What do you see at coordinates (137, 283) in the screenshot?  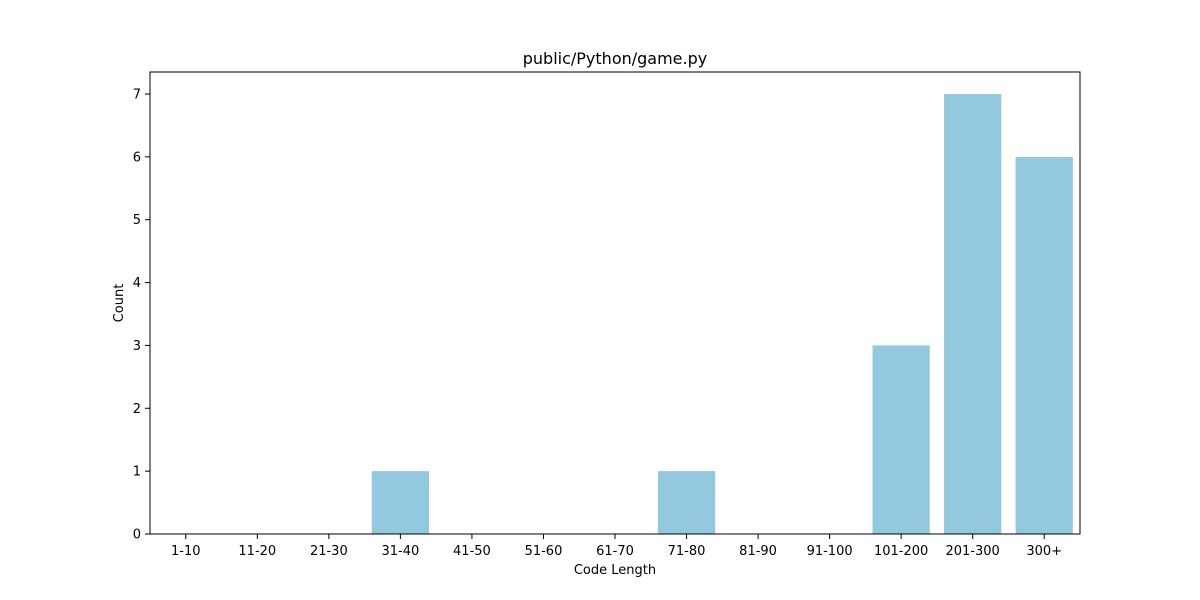 I see `y-tick-label: 4` at bounding box center [137, 283].